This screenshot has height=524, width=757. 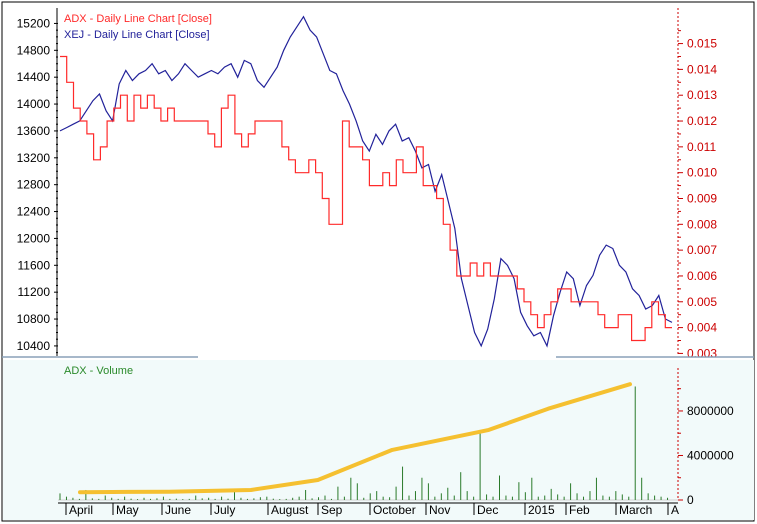 What do you see at coordinates (127, 510) in the screenshot?
I see `month-label: May` at bounding box center [127, 510].